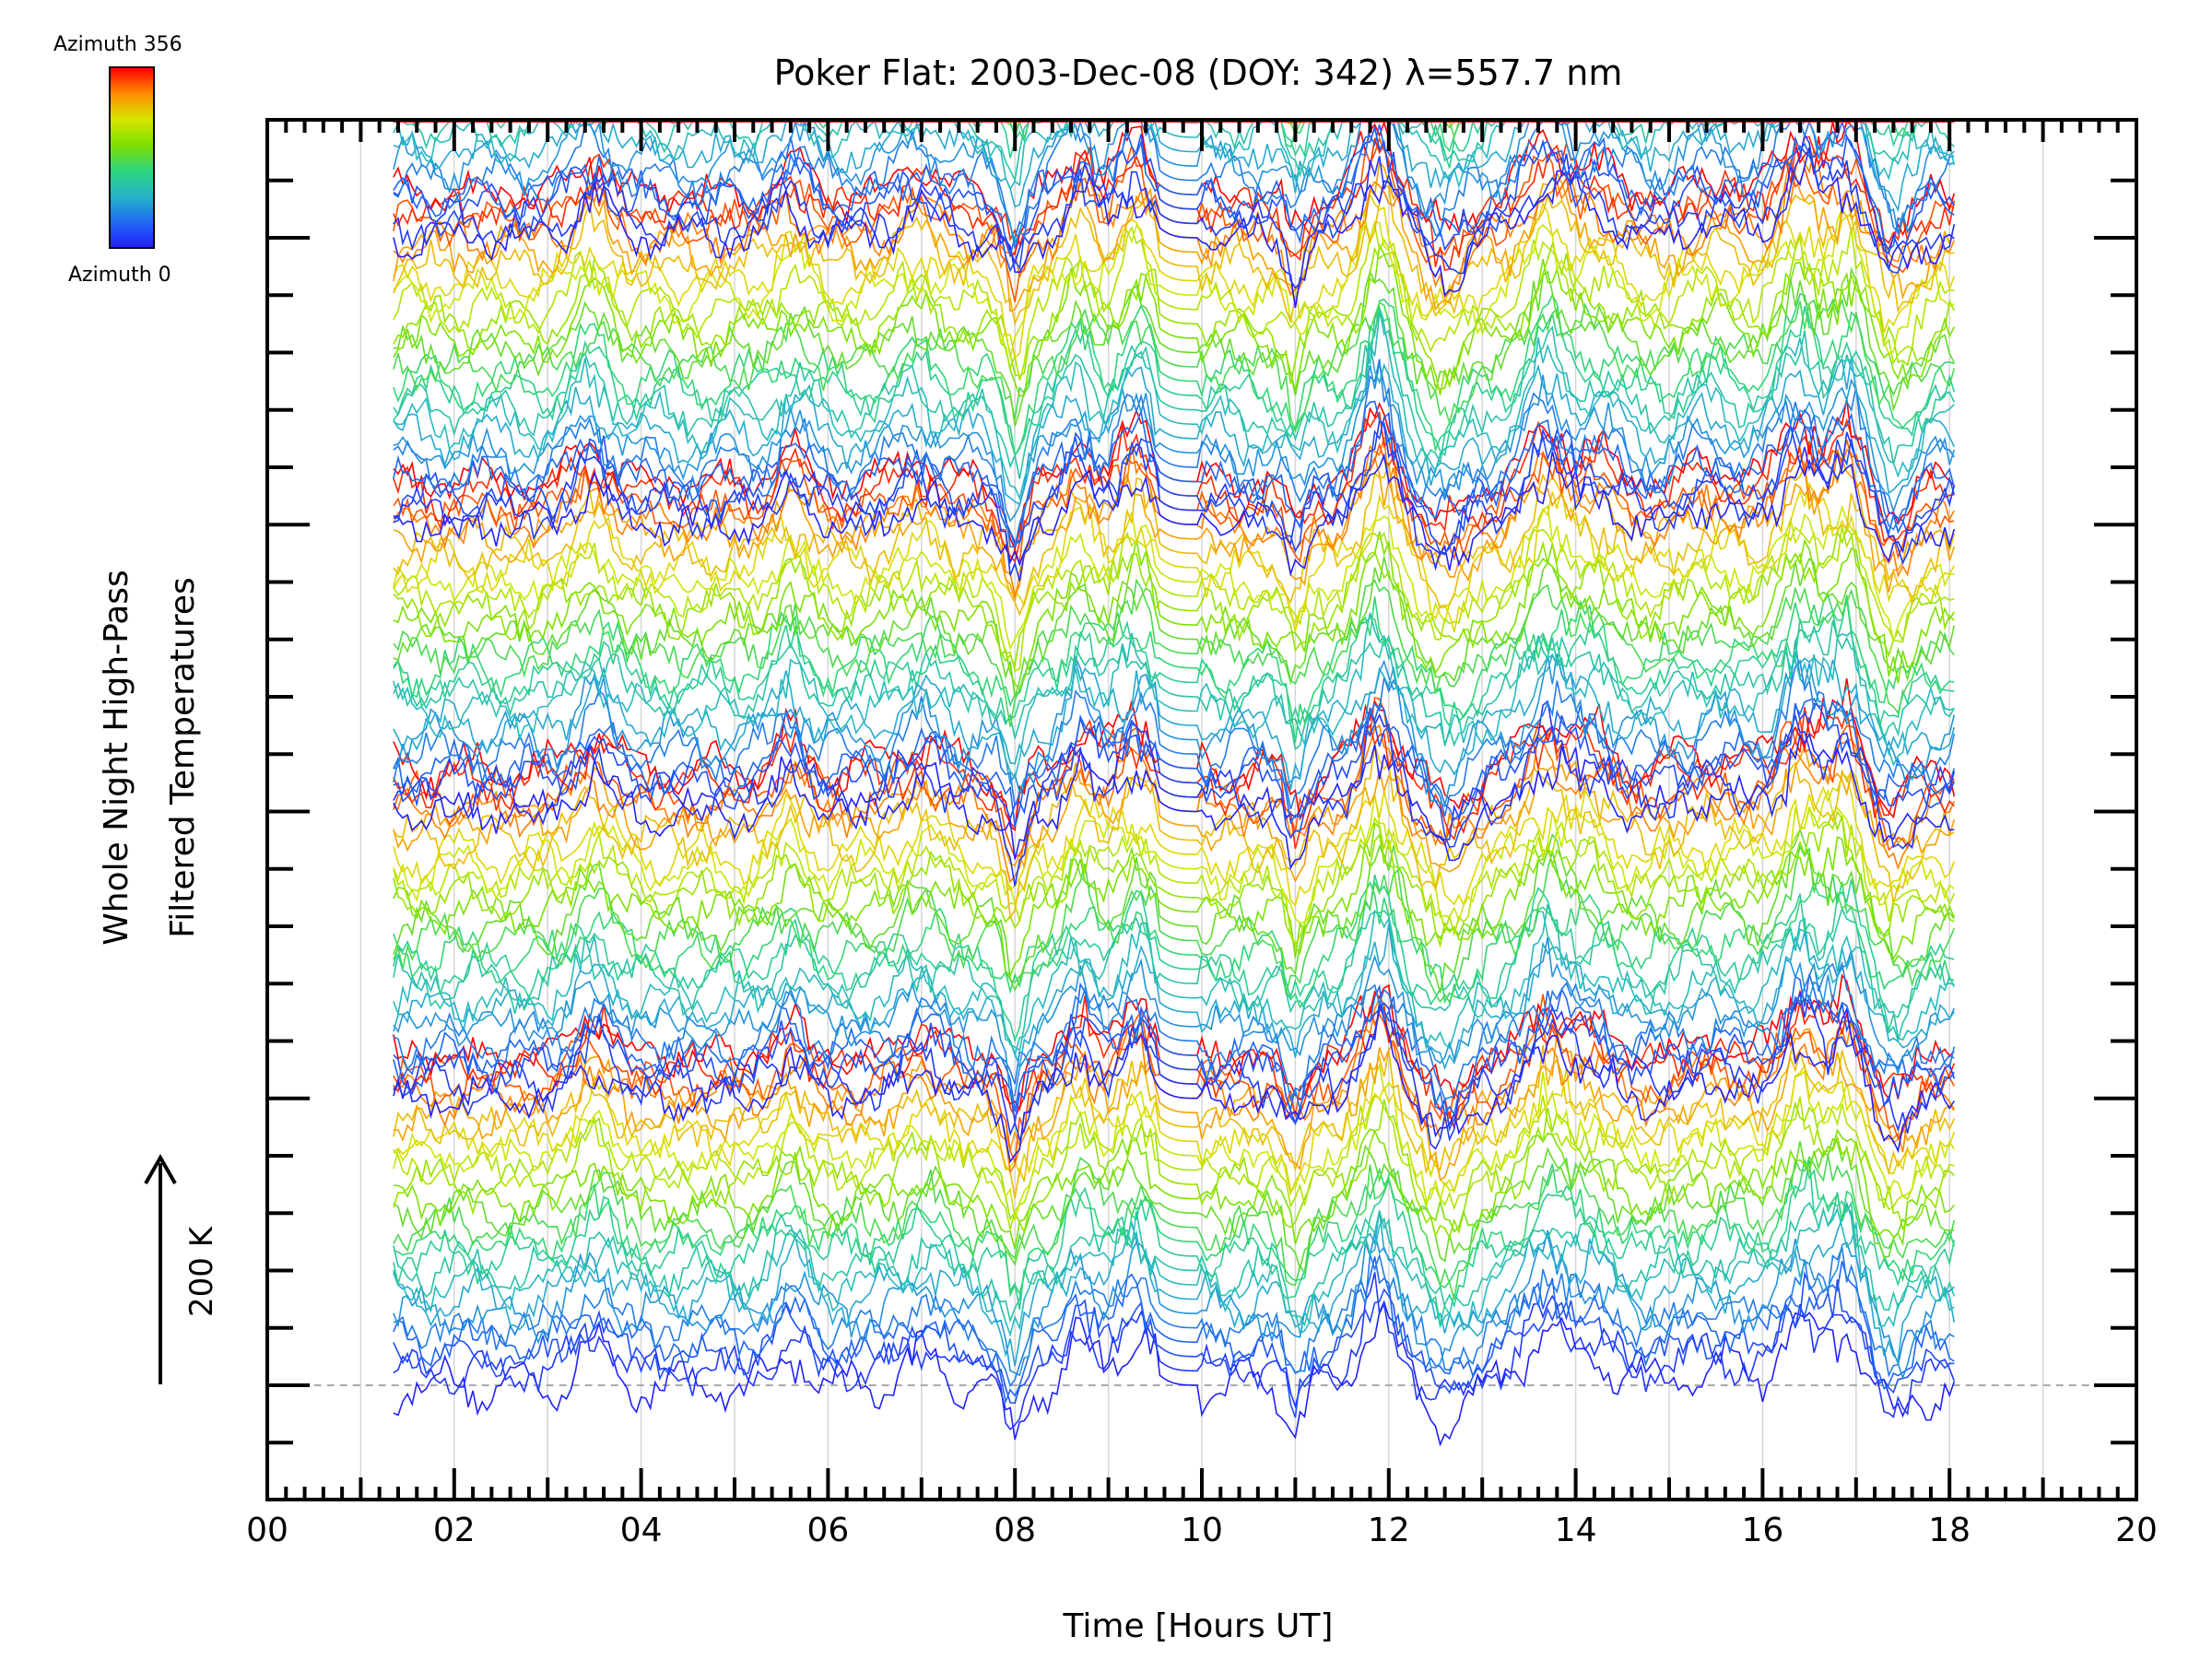 Image resolution: width=2212 pixels, height=1659 pixels. Describe the element at coordinates (183, 757) in the screenshot. I see `y-axis-label-line2: Filtered Temperatures` at that location.